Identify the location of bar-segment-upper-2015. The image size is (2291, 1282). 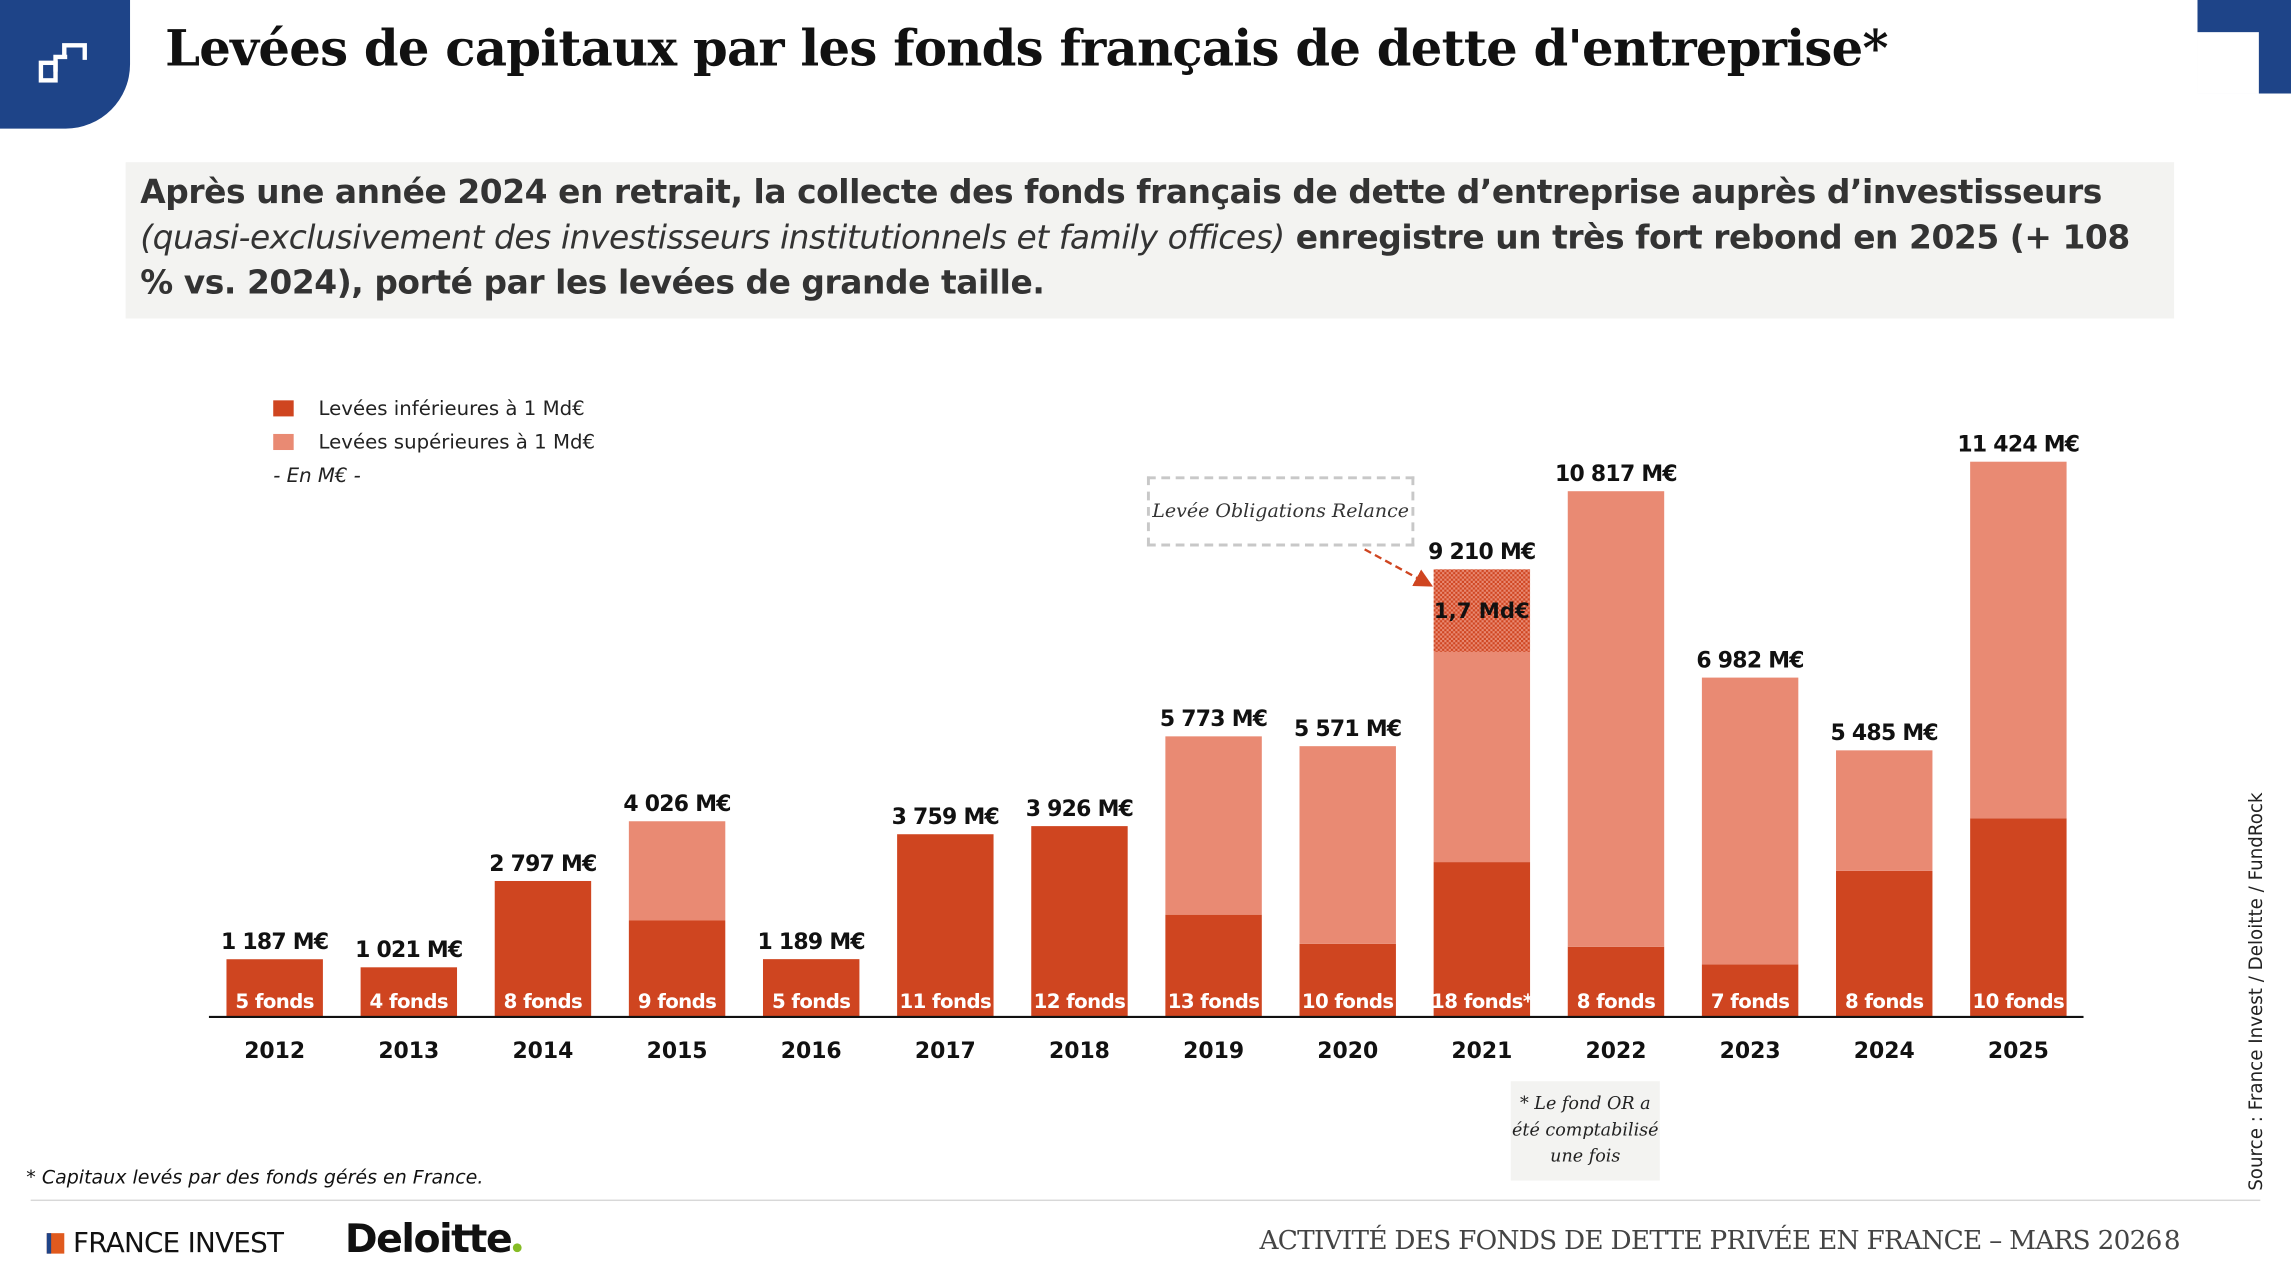
(677, 871).